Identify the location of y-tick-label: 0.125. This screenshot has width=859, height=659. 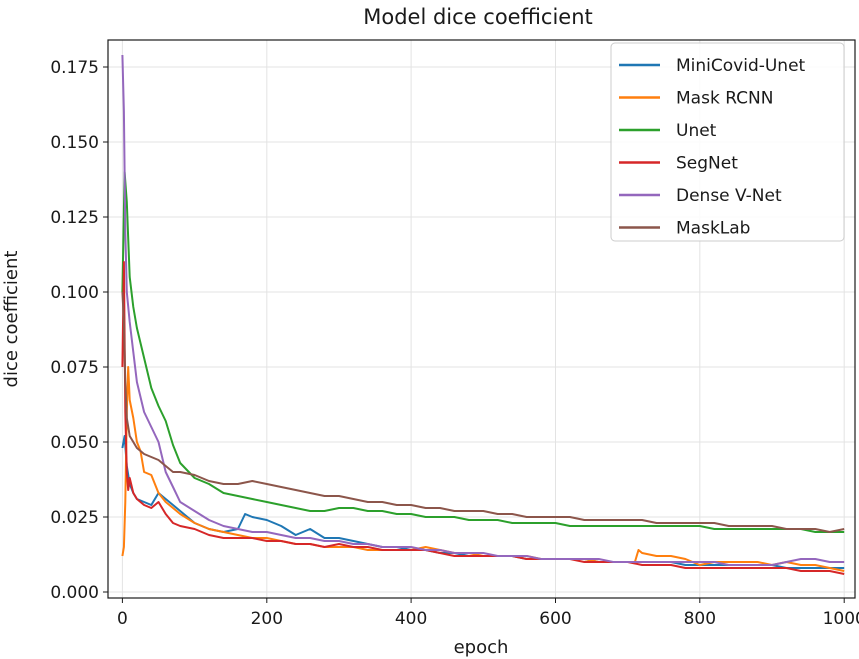
(74, 218).